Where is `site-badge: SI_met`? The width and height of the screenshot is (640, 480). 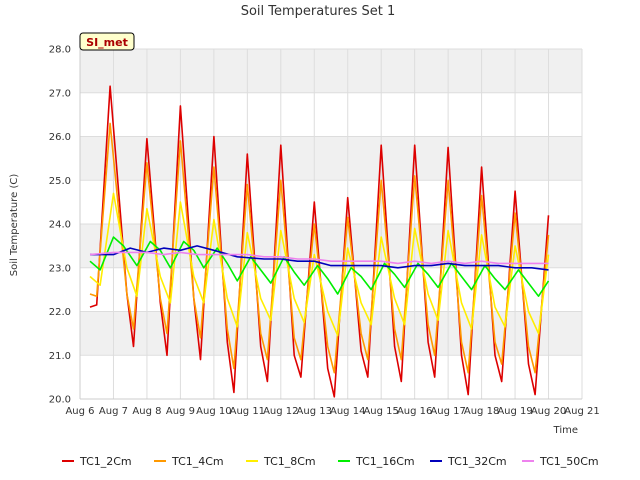
site-badge: SI_met is located at coordinates (107, 41).